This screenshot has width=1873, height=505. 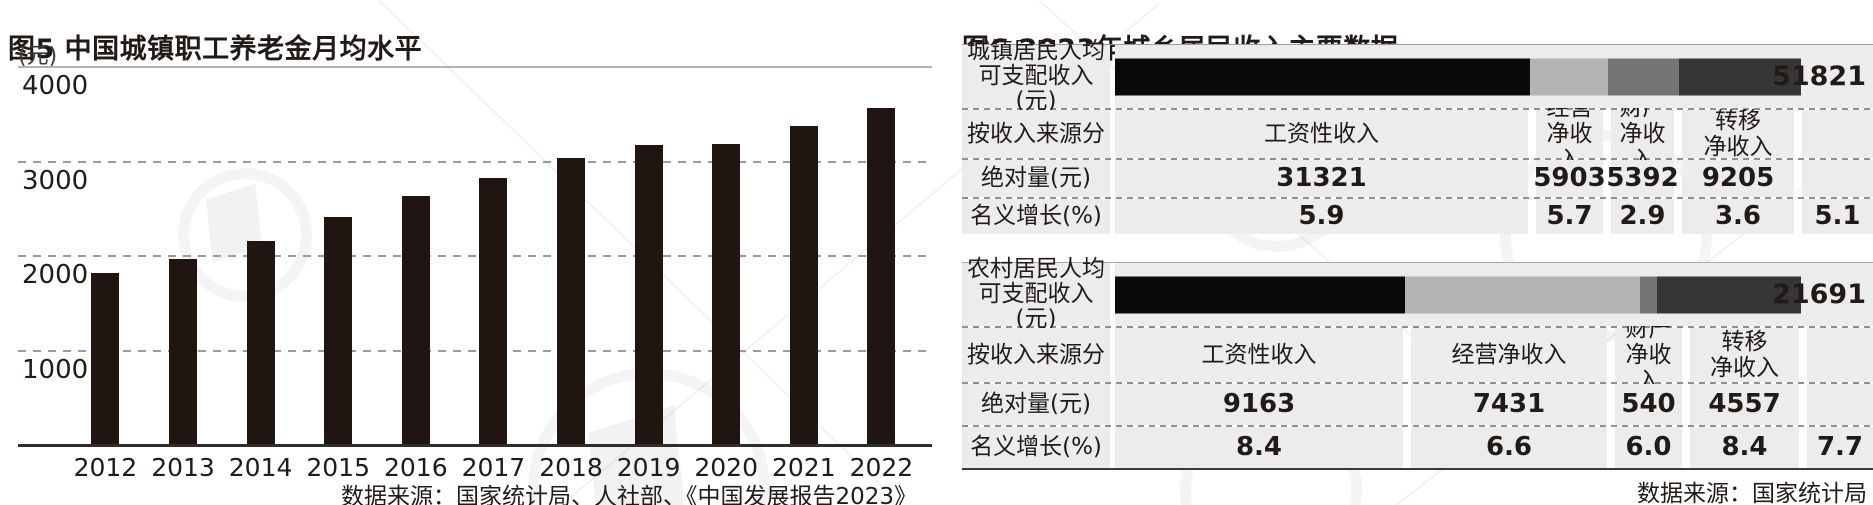 What do you see at coordinates (493, 310) in the screenshot?
I see `bar-2017` at bounding box center [493, 310].